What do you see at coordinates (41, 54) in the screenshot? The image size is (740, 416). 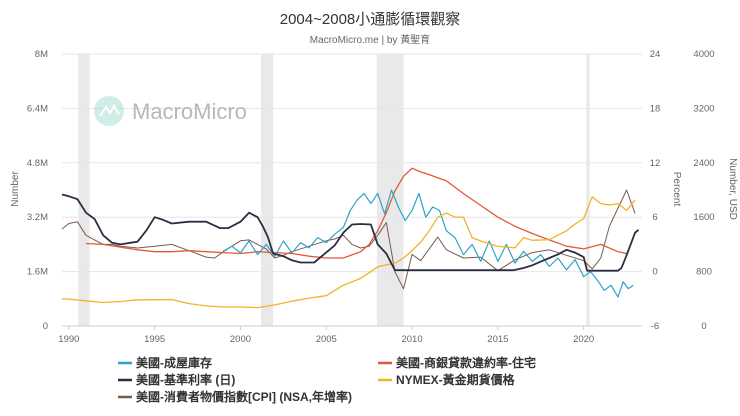 I see `left-tick-label: 8M` at bounding box center [41, 54].